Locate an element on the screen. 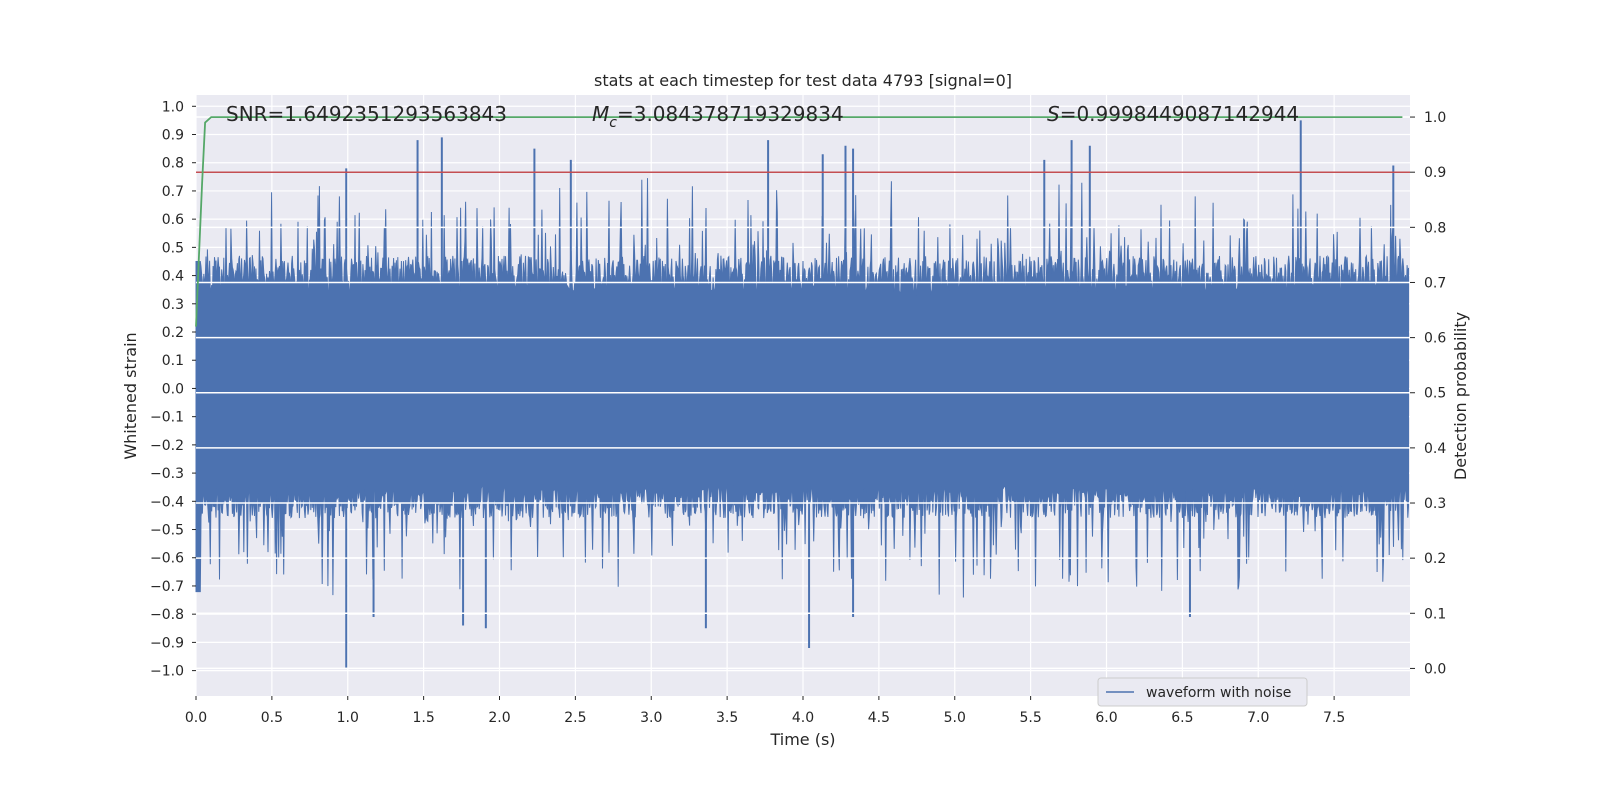  legend: waveform with noise is located at coordinates (1202, 692).